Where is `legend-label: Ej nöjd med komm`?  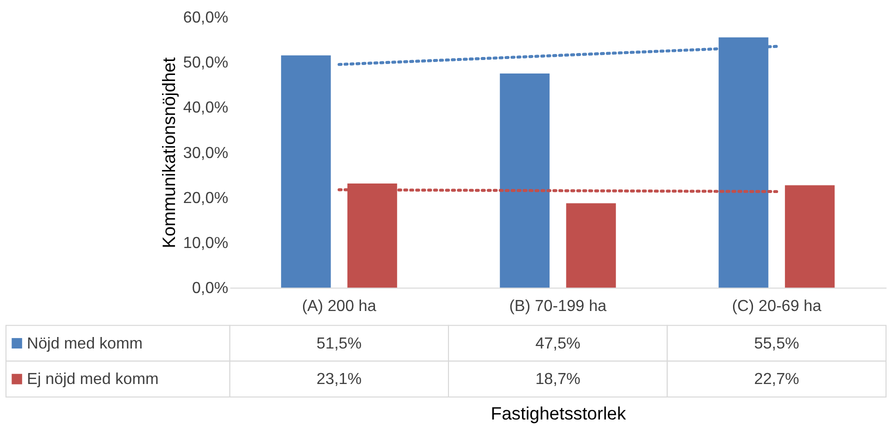 legend-label: Ej nöjd med komm is located at coordinates (92, 379).